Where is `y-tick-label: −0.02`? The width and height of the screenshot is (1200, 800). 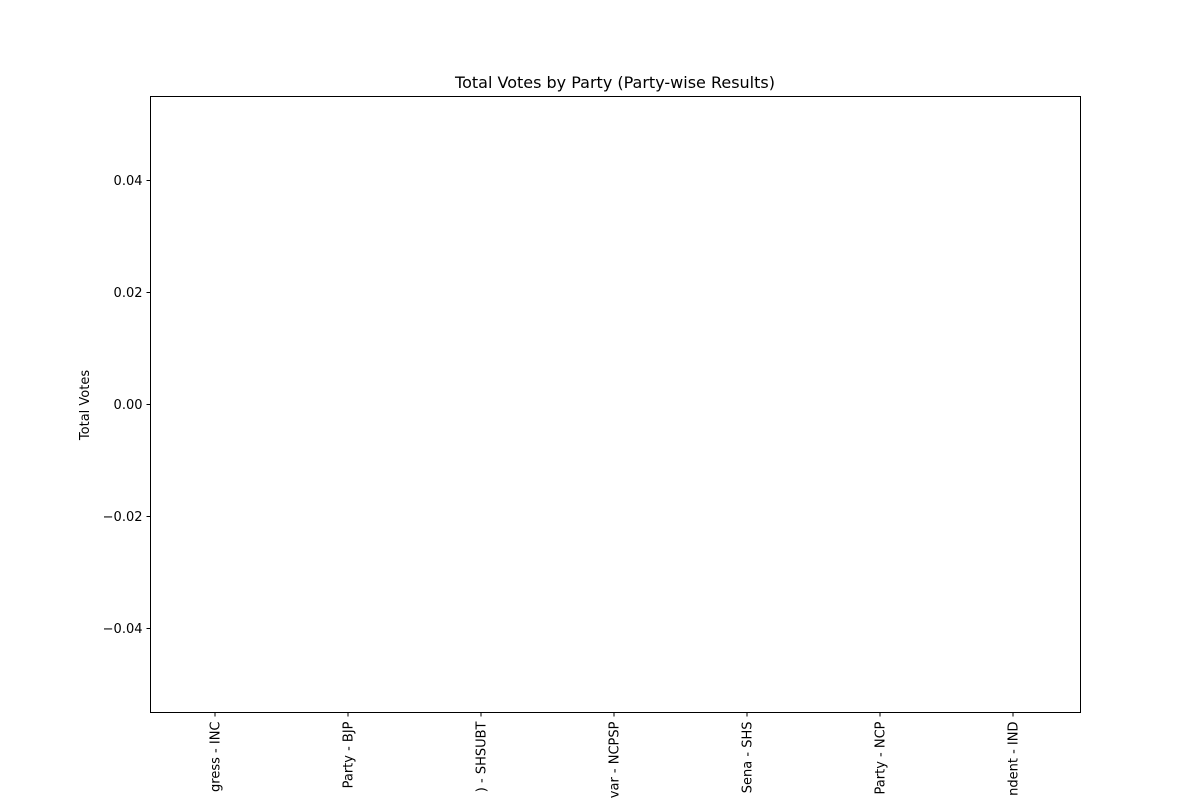
y-tick-label: −0.02 is located at coordinates (123, 517).